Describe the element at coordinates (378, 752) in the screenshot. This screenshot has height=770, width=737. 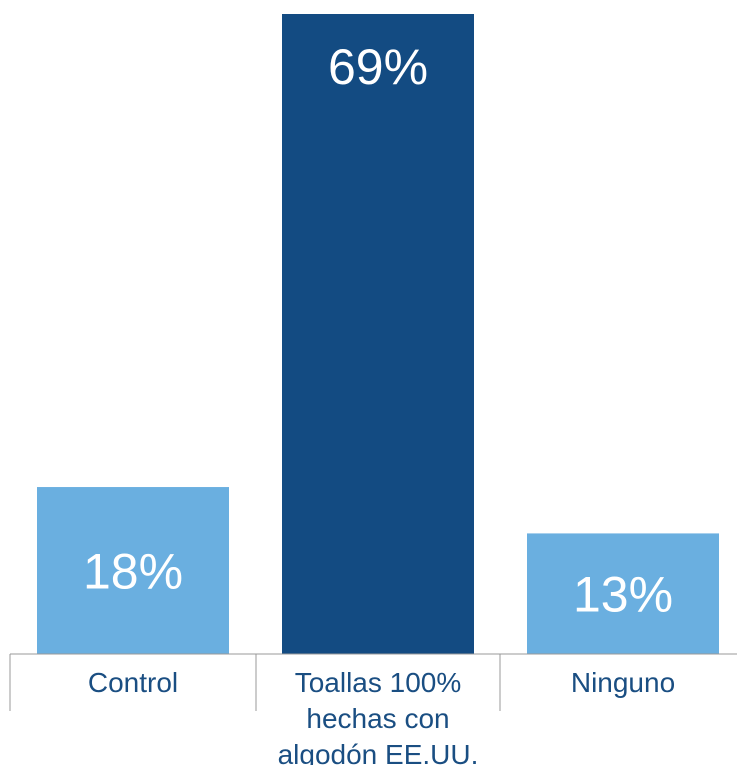
I see `category-label-line: algodón EE.UU.` at that location.